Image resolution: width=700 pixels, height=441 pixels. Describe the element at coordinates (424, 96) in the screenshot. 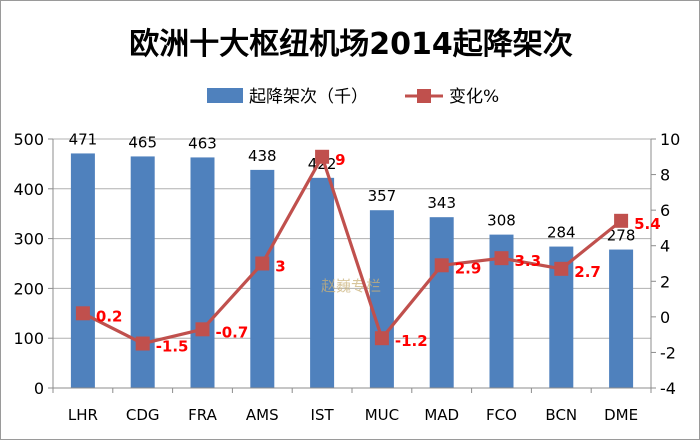

I see `legend-swatch-line` at that location.